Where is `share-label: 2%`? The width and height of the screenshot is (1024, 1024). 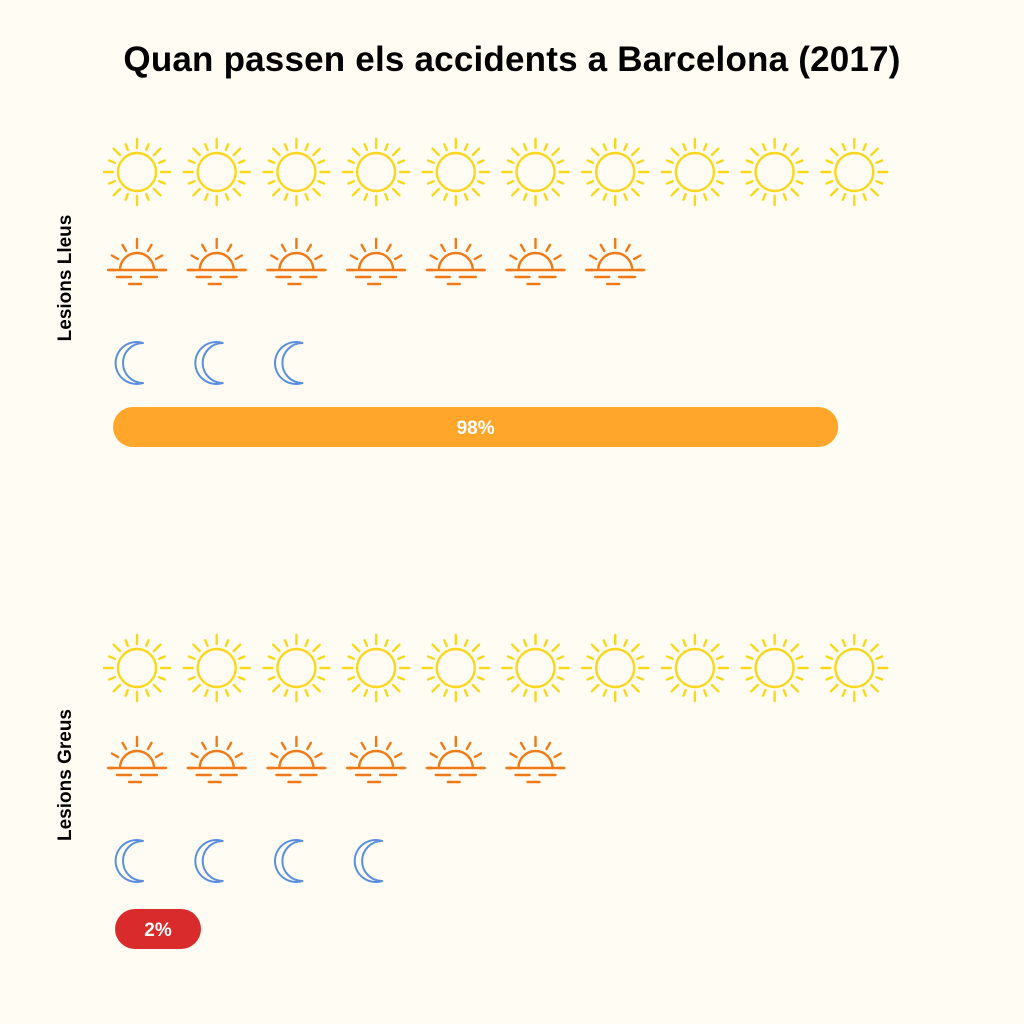 share-label: 2% is located at coordinates (158, 930).